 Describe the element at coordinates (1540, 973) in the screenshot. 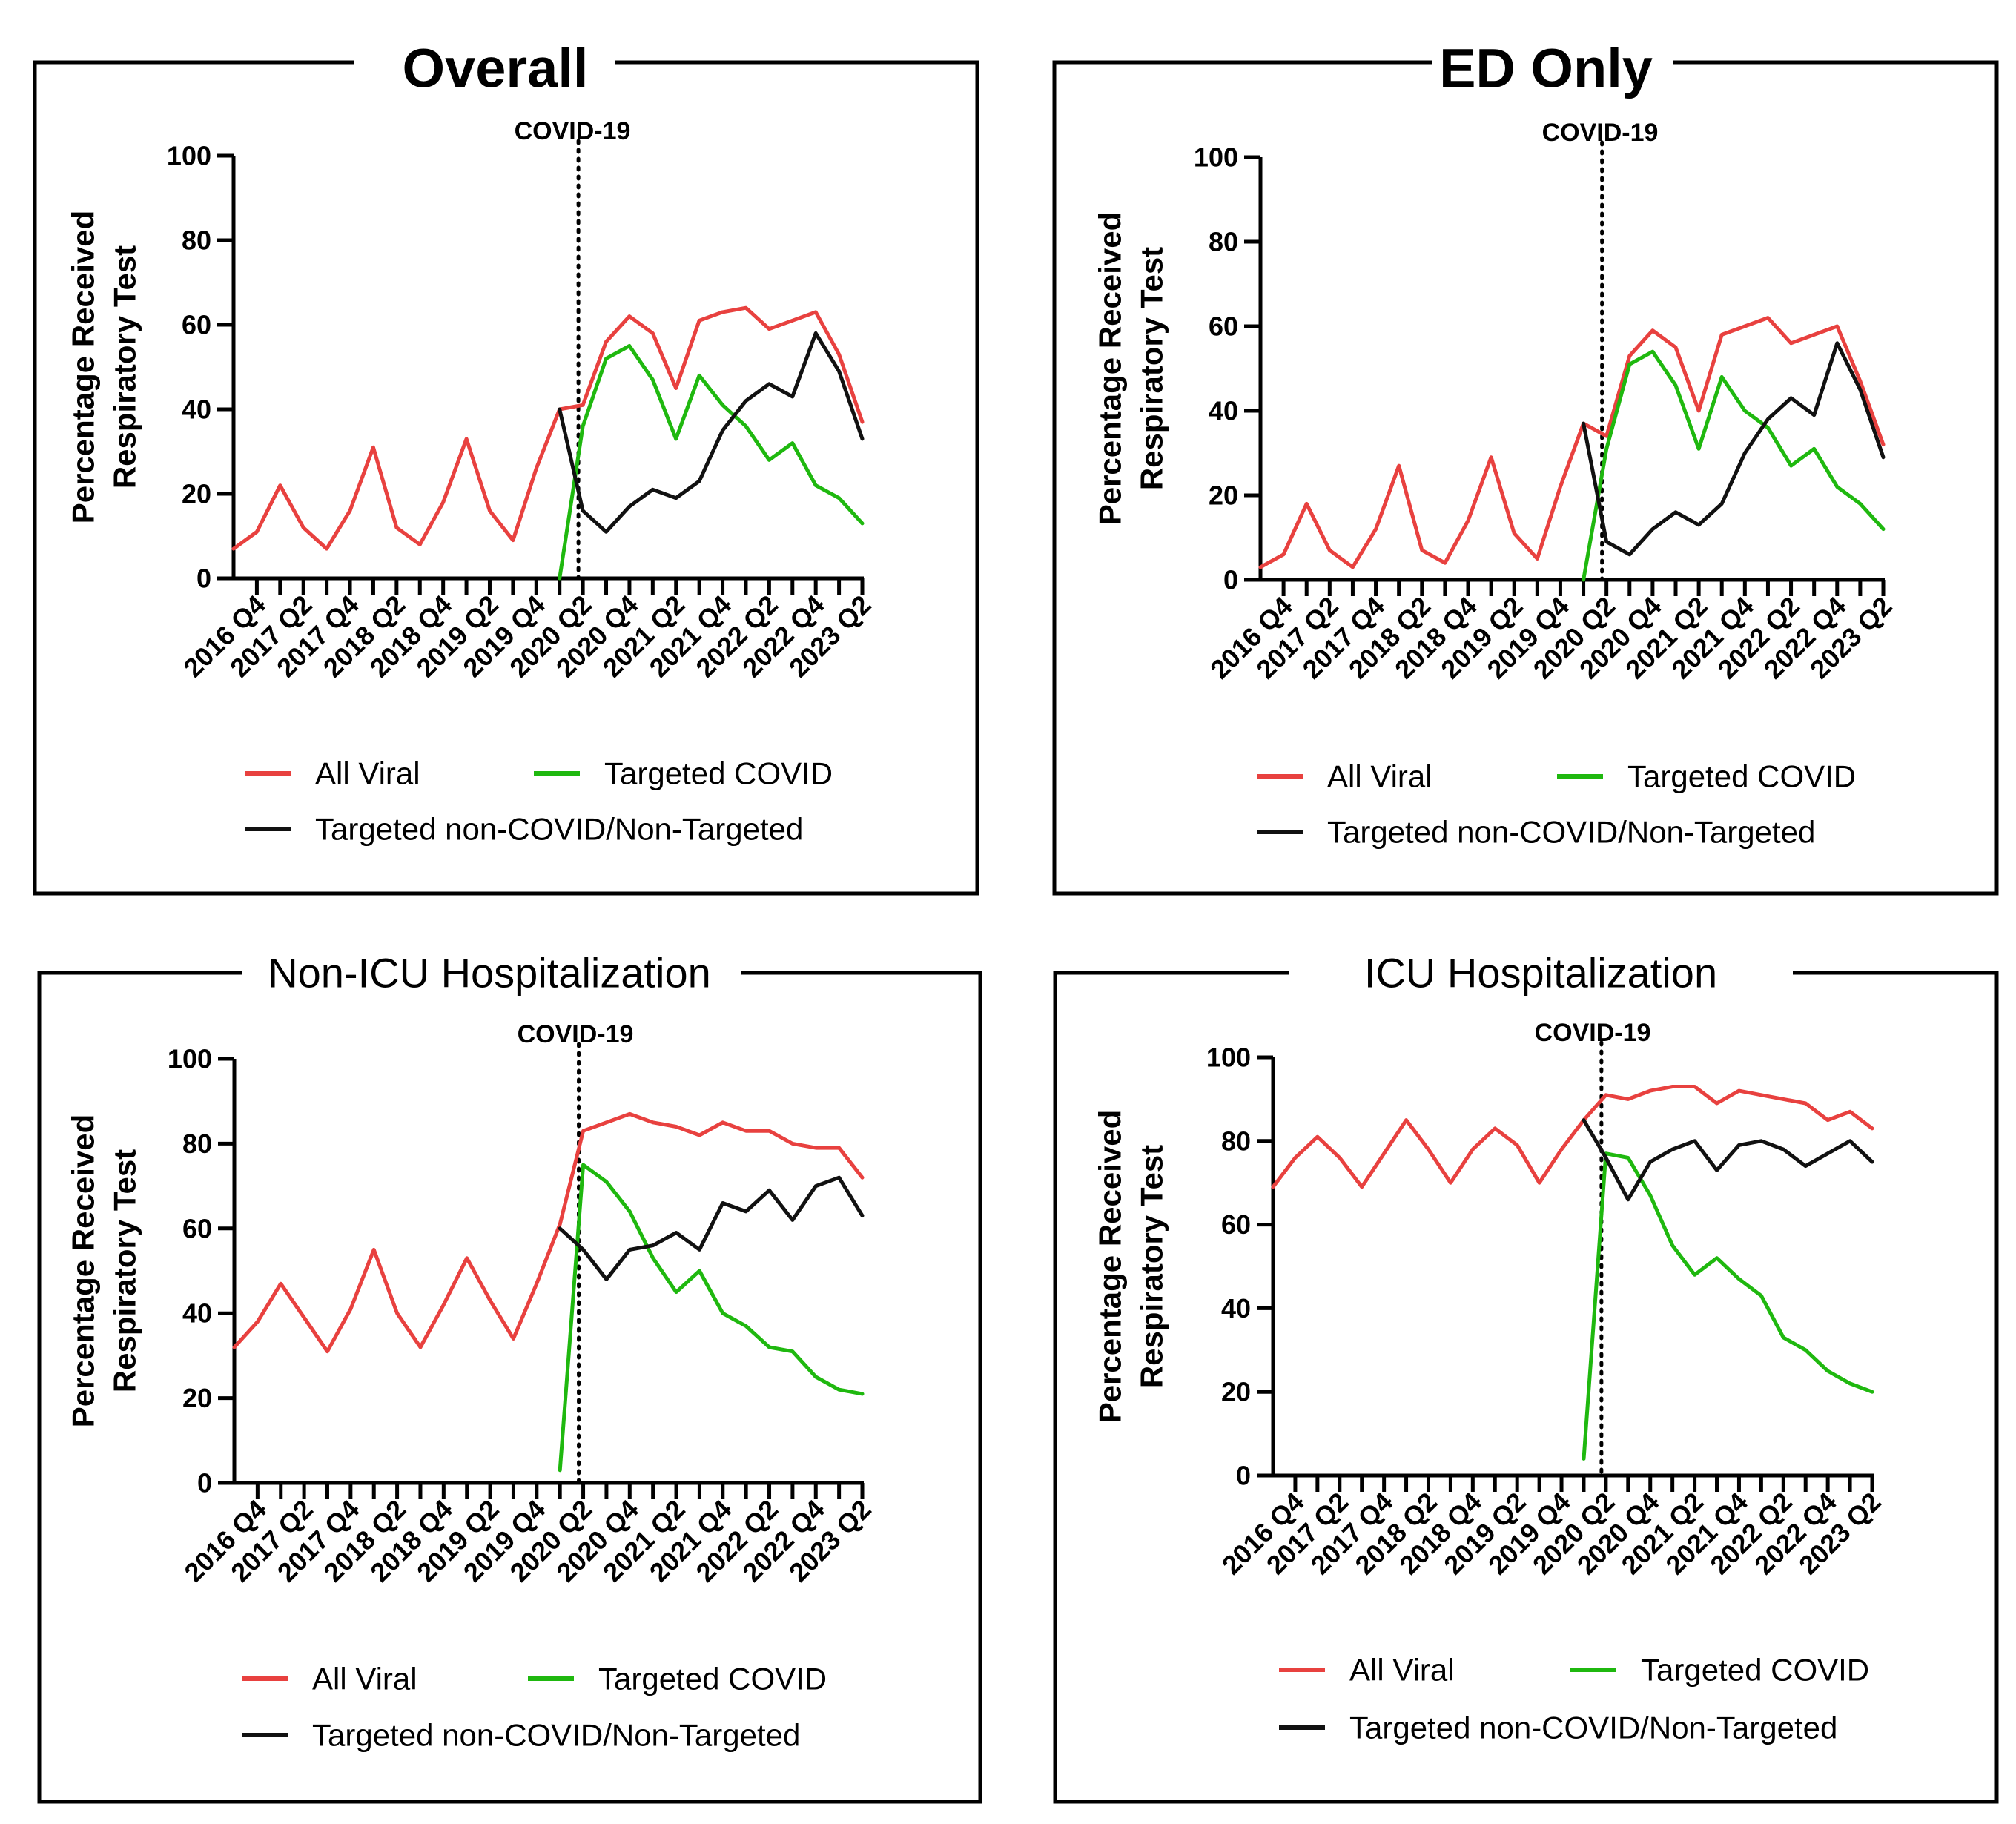

I see `chart-title: ICU Hospitalization` at that location.